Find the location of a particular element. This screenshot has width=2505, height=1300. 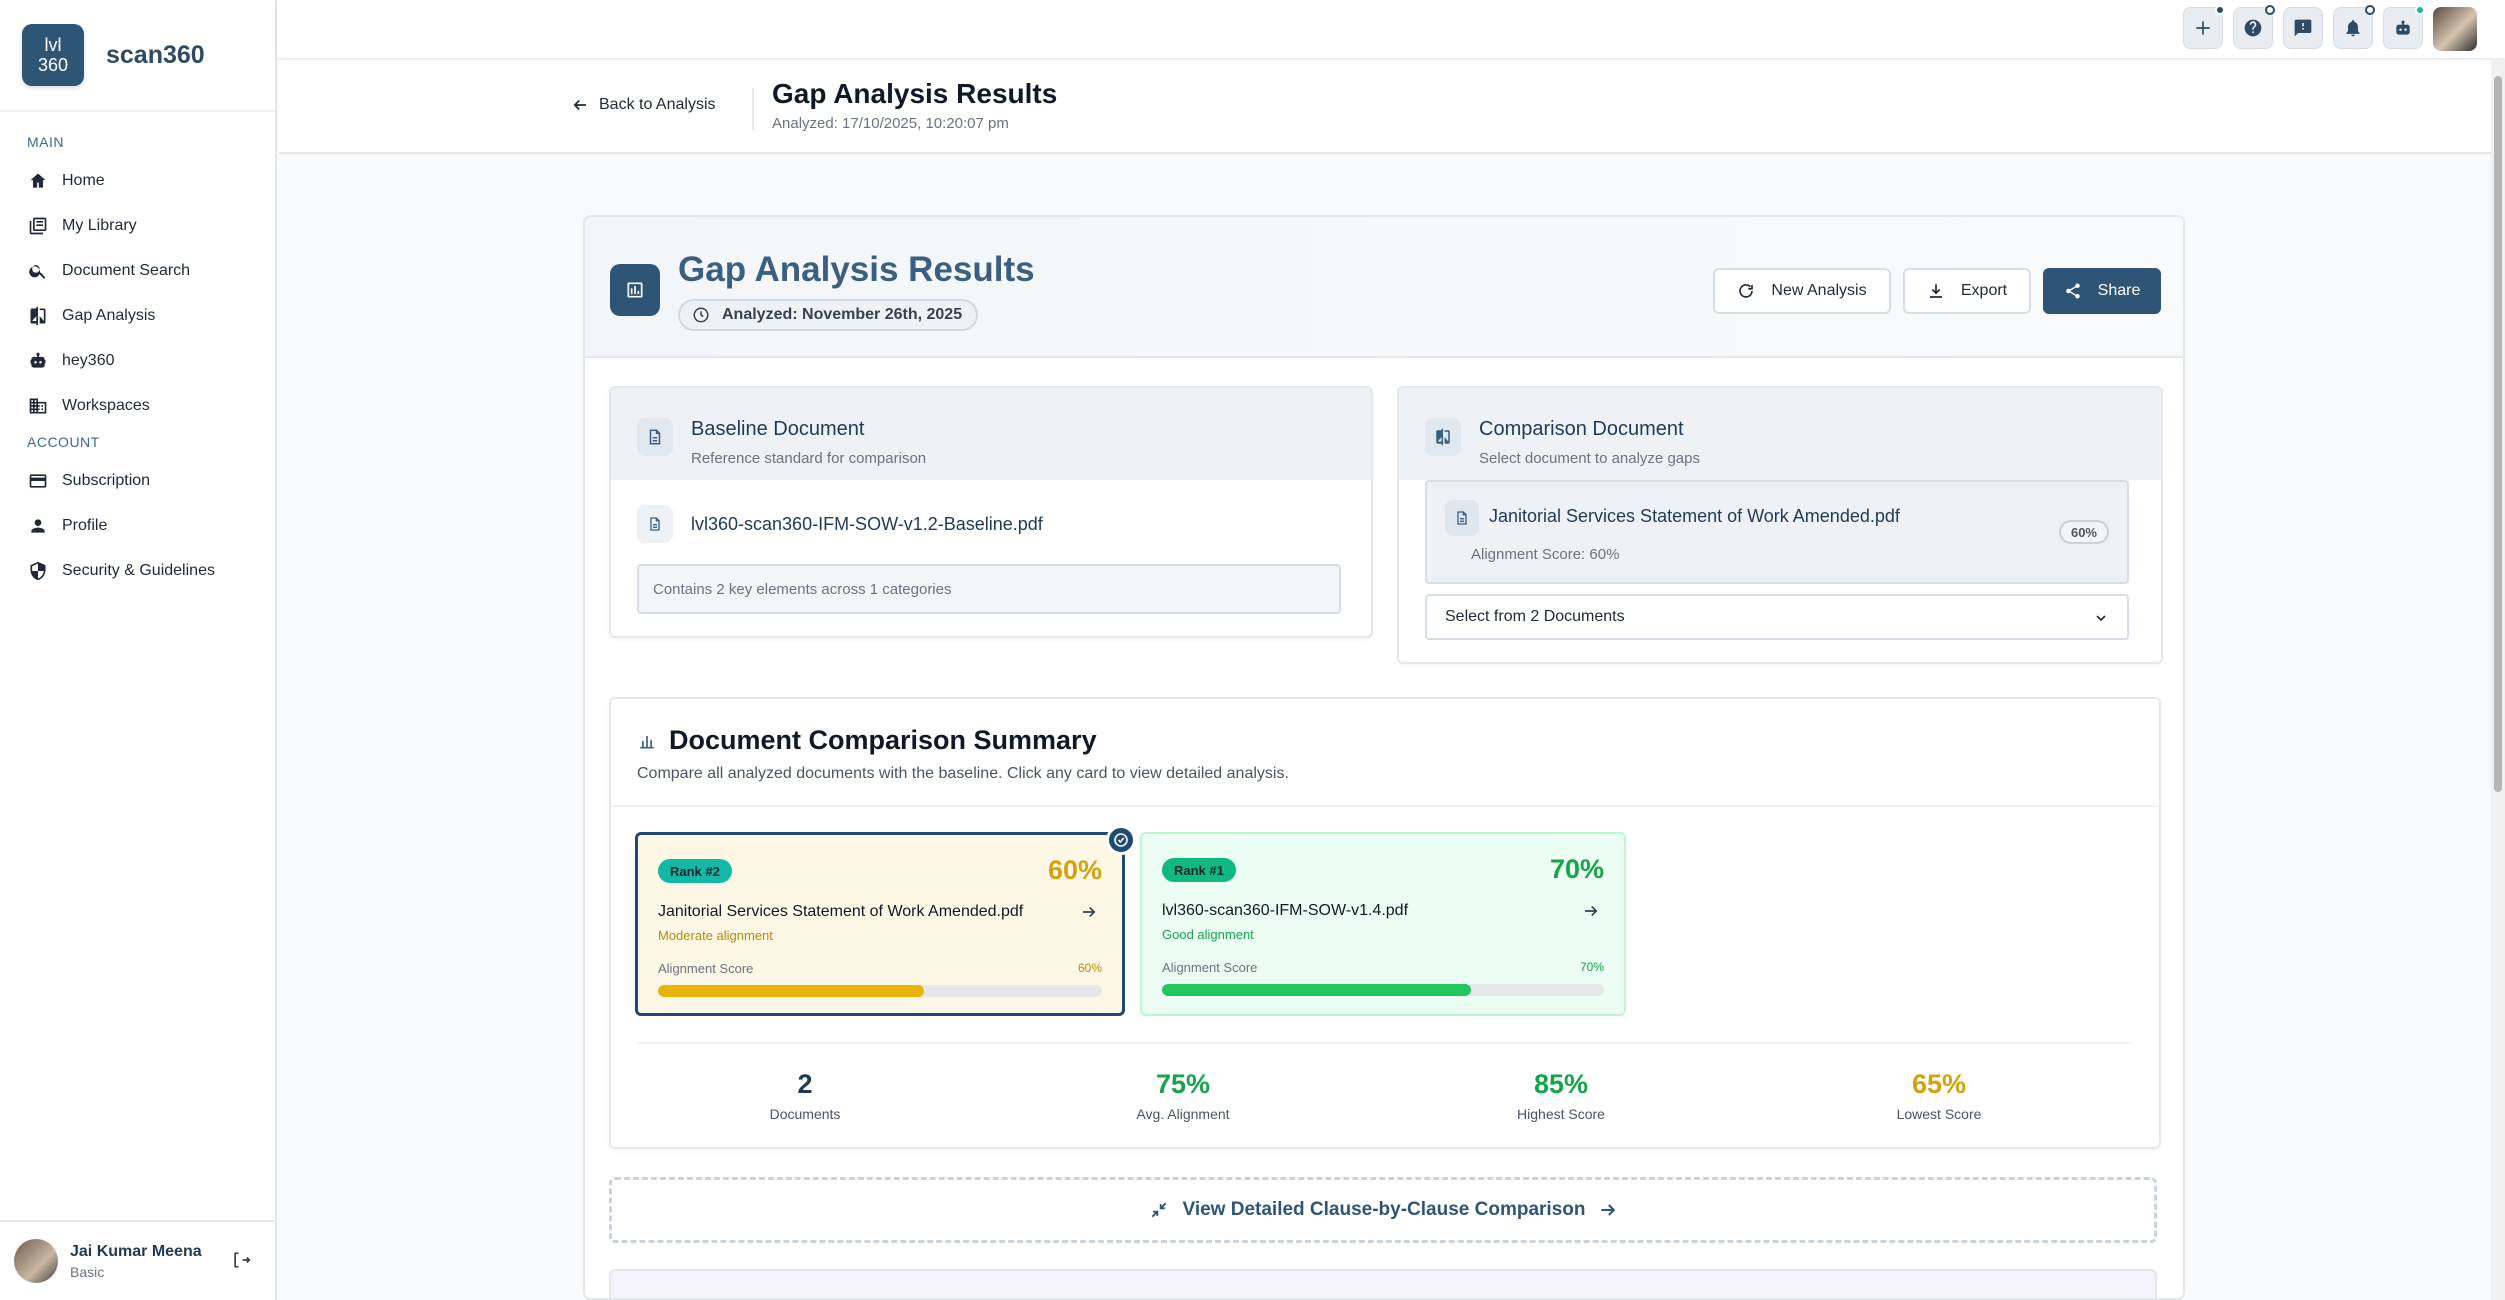

assistant-button is located at coordinates (2404, 27).